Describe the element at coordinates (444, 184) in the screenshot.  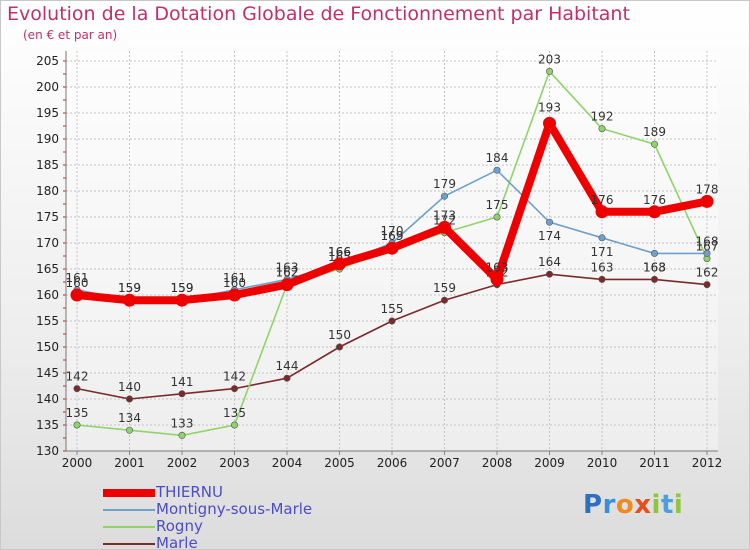
I see `data-label: 179` at that location.